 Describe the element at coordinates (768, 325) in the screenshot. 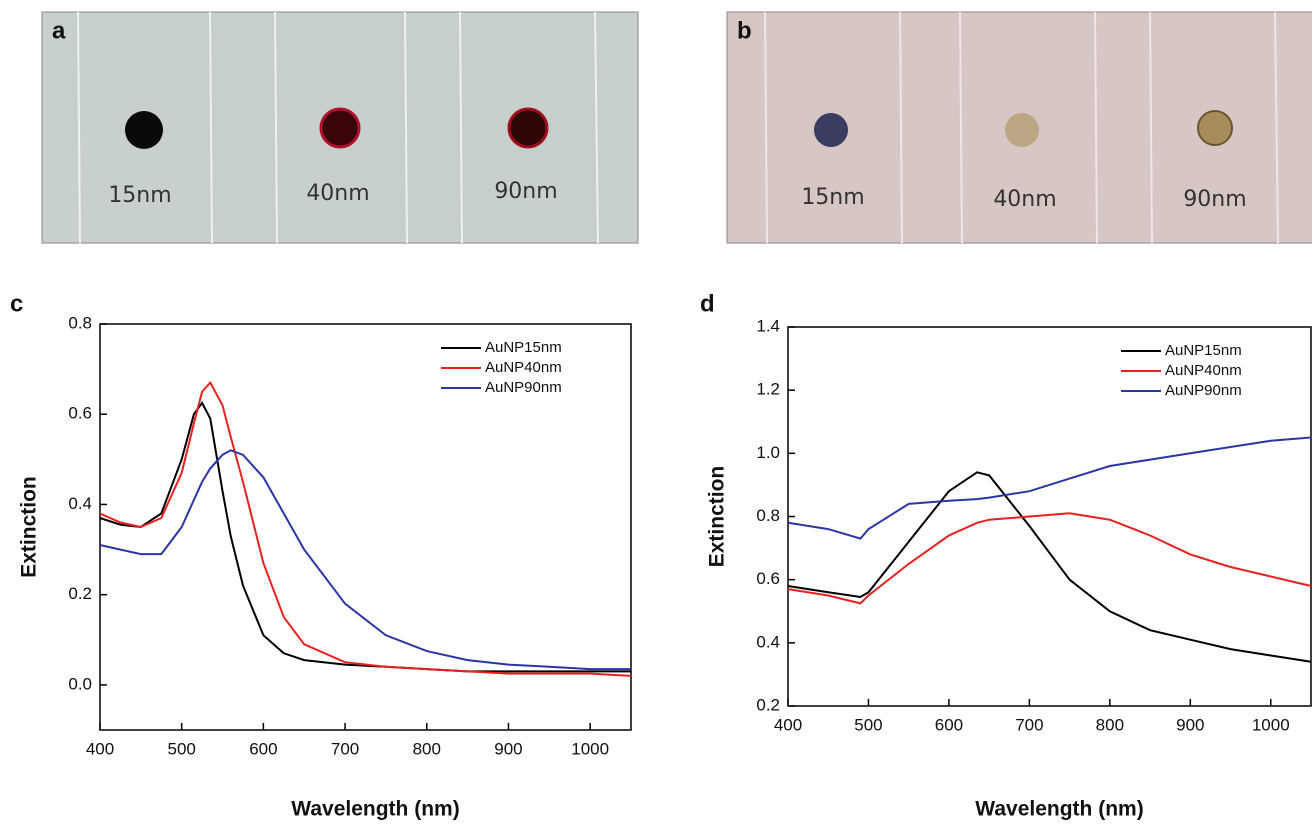

I see `y-tick-label: 1.4` at that location.